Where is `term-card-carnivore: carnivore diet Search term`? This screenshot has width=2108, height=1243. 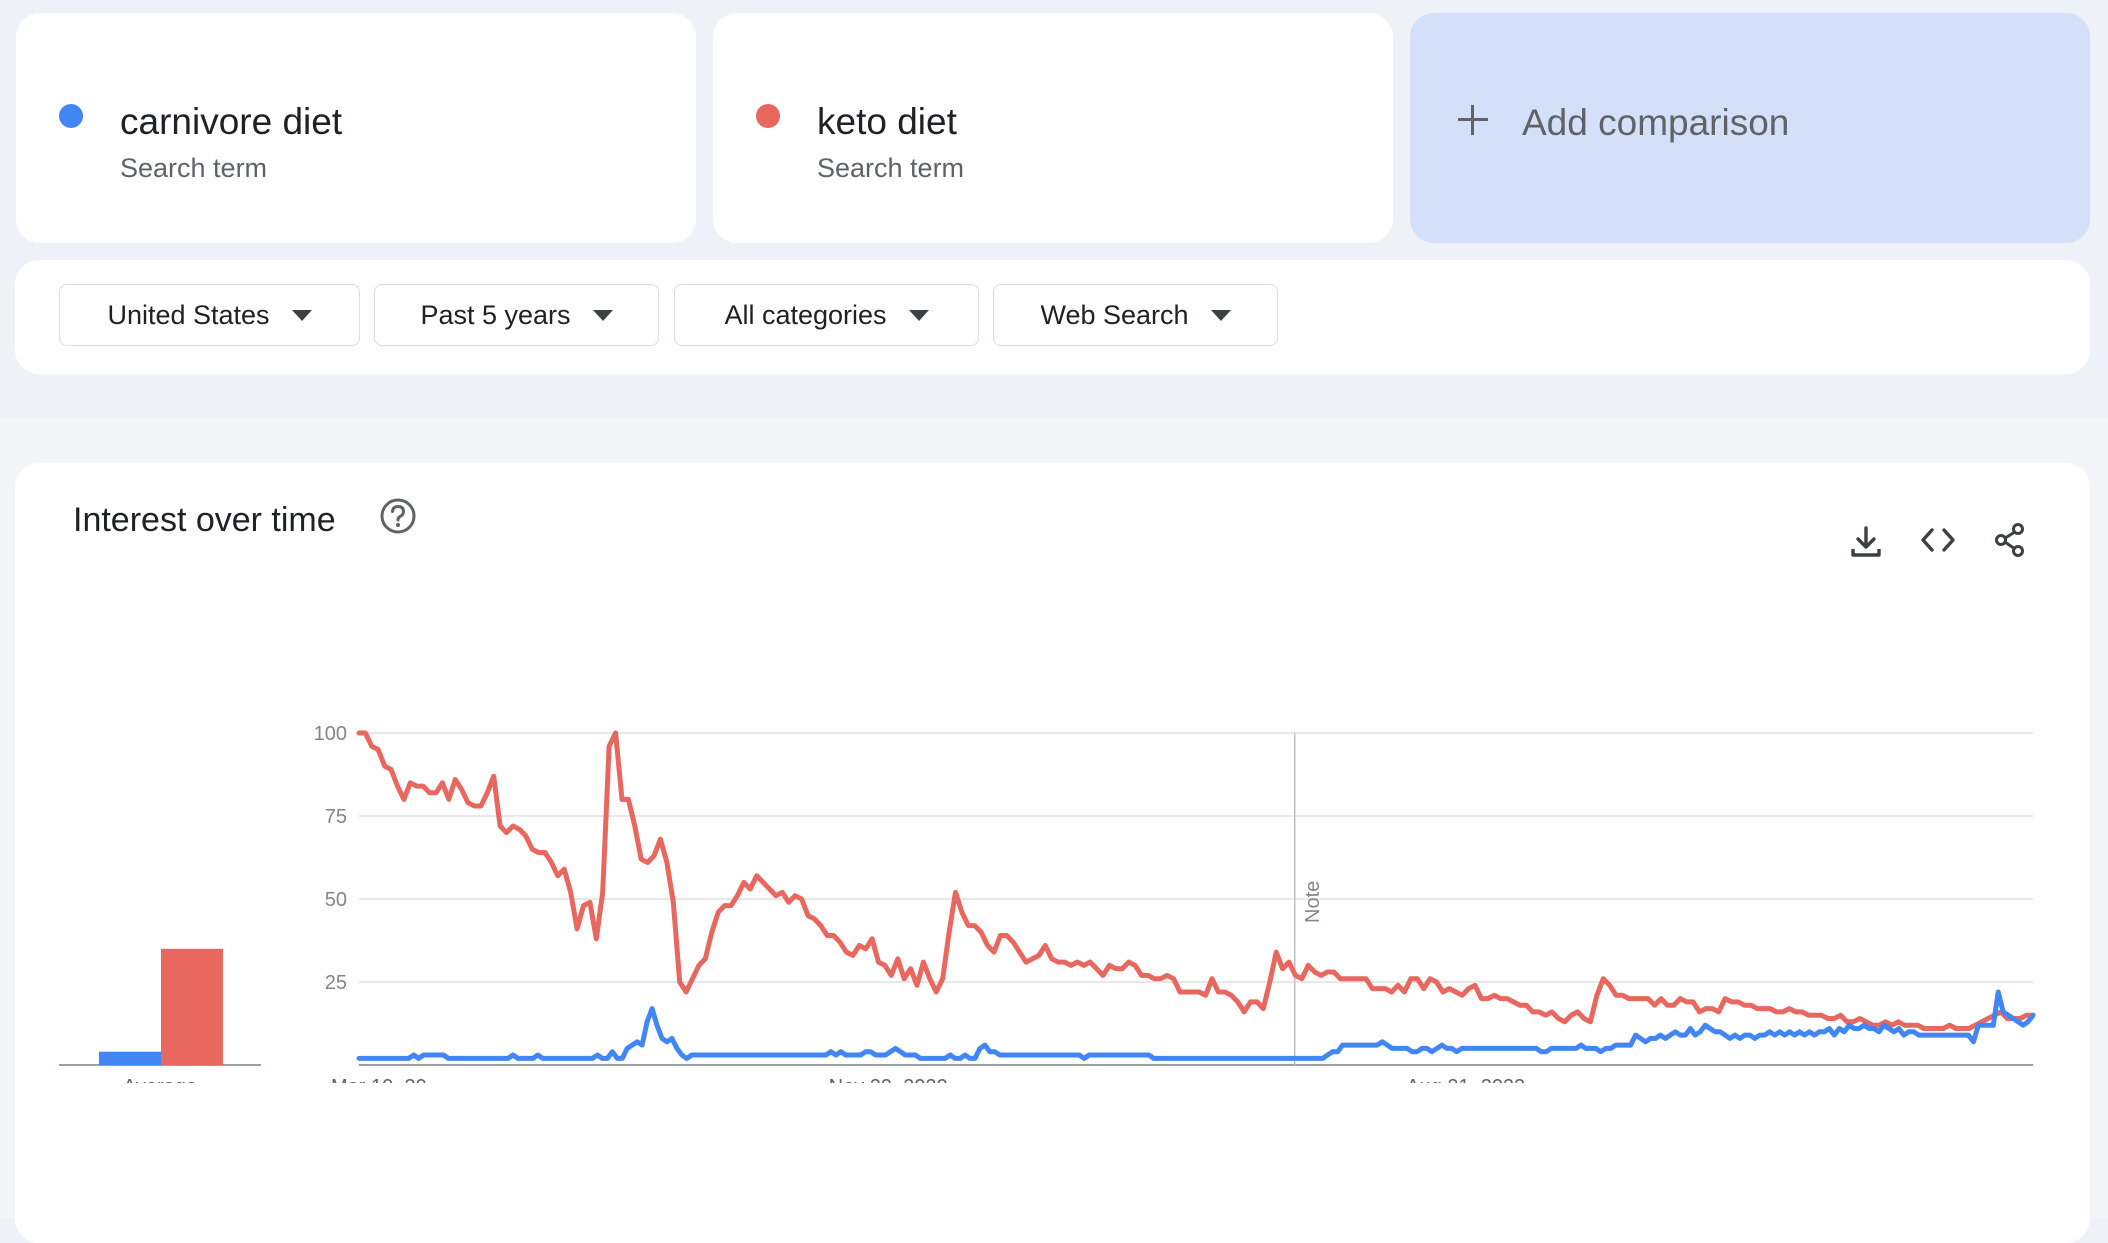 term-card-carnivore: carnivore diet Search term is located at coordinates (356, 128).